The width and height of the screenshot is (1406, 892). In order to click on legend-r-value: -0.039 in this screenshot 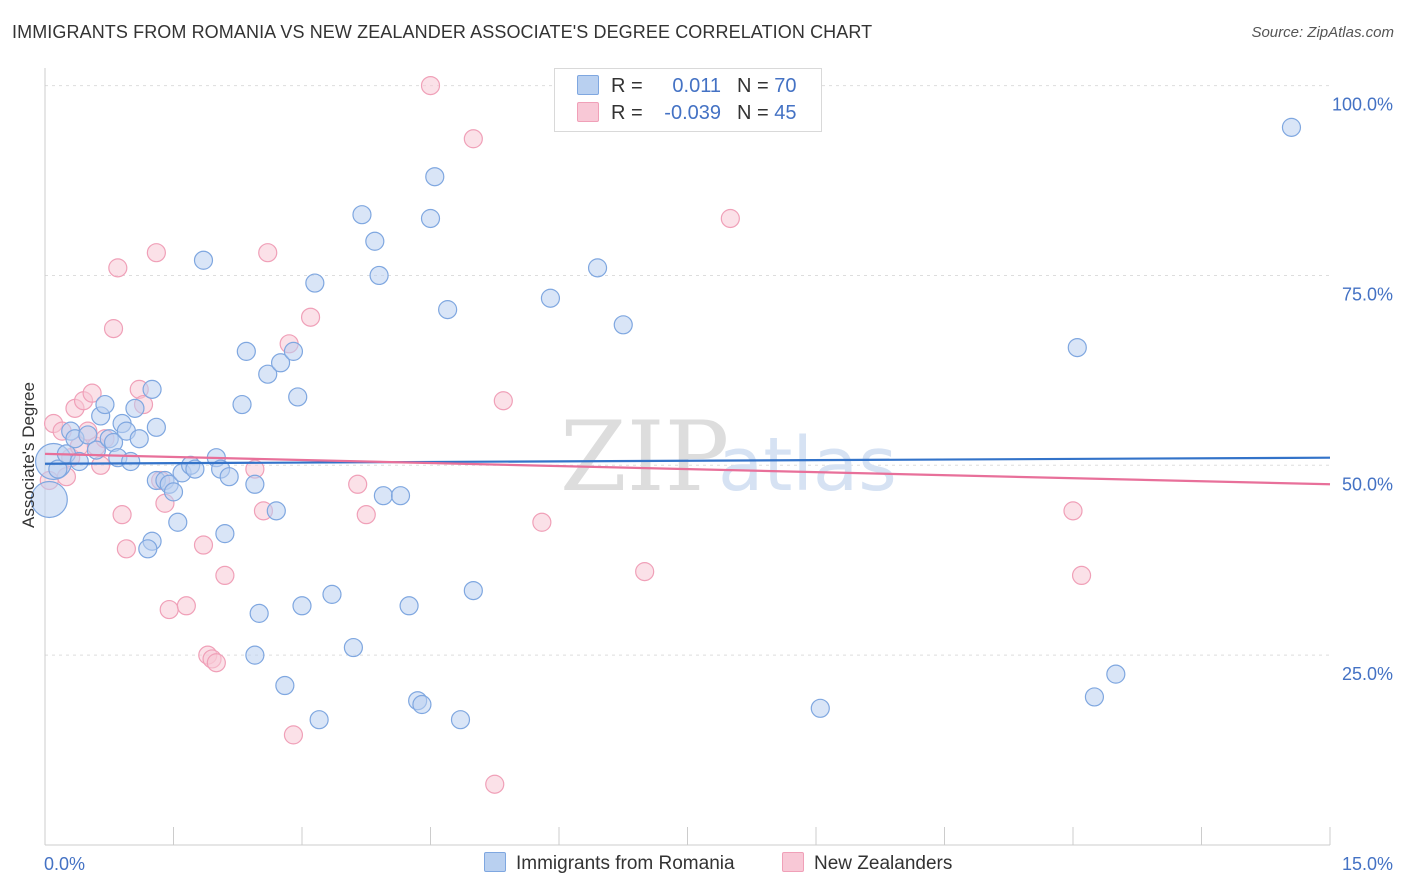, I will do `click(692, 113)`.